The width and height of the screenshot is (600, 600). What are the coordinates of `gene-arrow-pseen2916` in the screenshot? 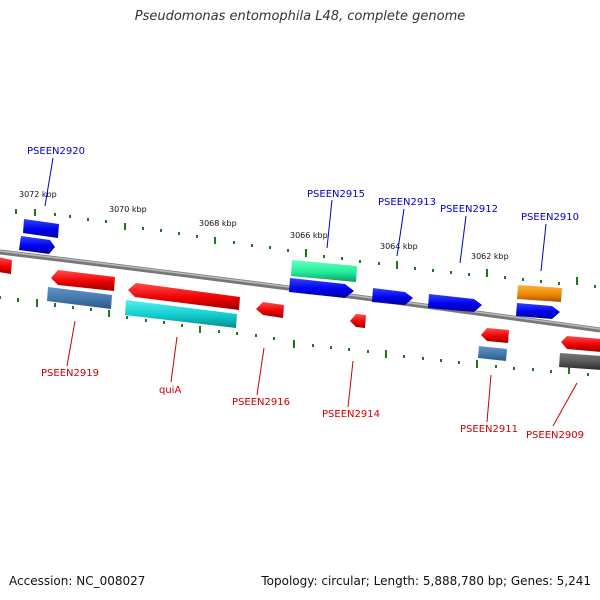 It's located at (270, 310).